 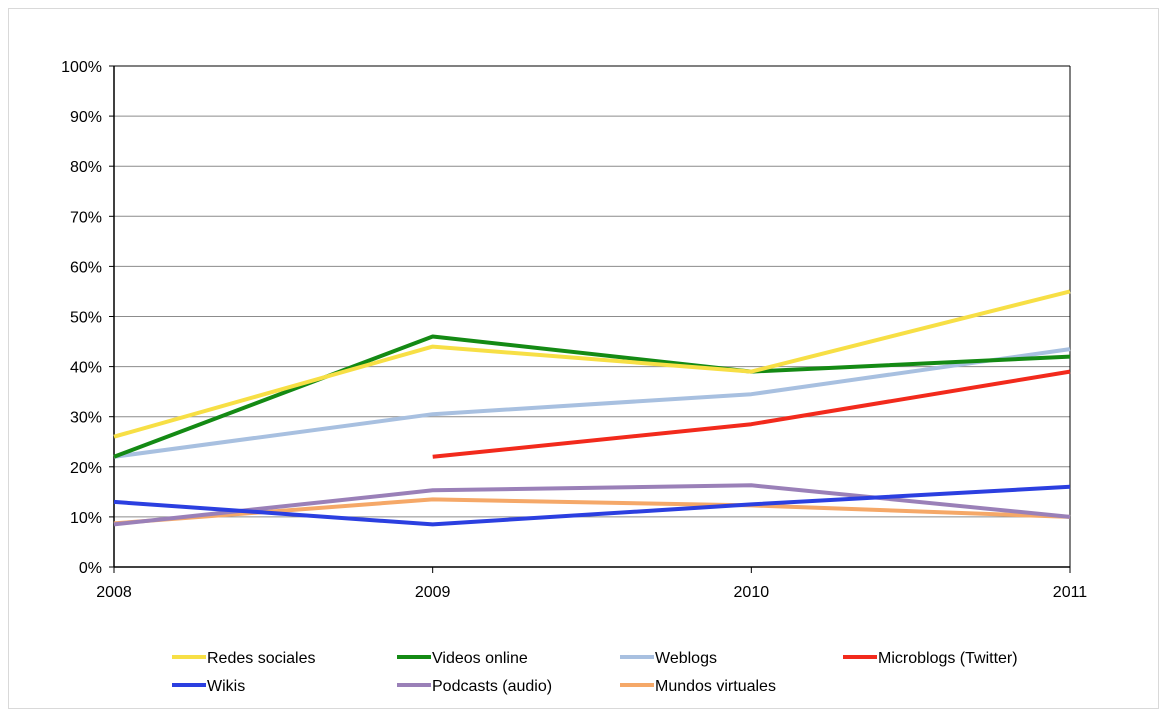 What do you see at coordinates (752, 592) in the screenshot?
I see `x-tick-label: 2010` at bounding box center [752, 592].